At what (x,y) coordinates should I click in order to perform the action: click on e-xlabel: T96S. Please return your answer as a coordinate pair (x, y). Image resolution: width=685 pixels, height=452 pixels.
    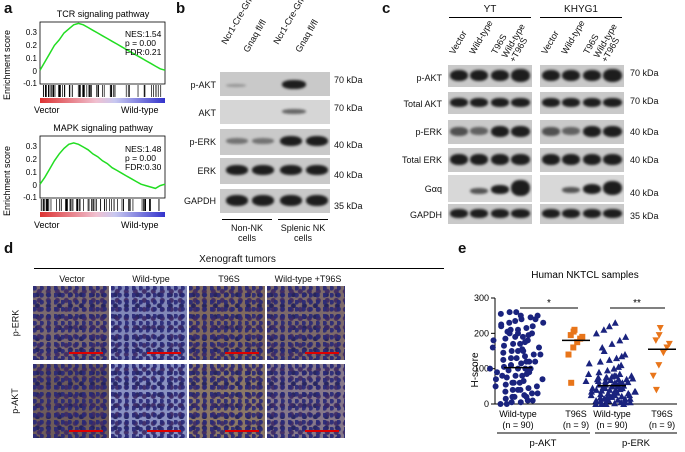
    Looking at the image, I should click on (576, 414).